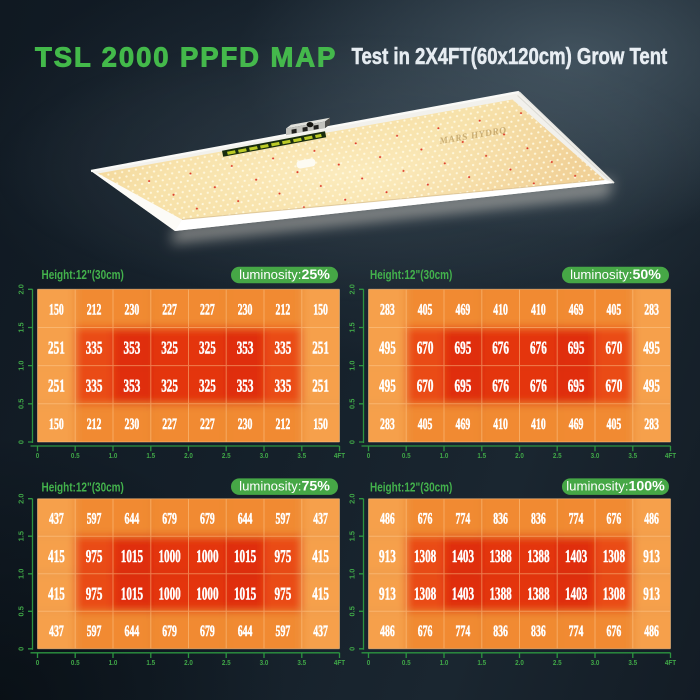  I want to click on svg-text: 774, so click(576, 631).